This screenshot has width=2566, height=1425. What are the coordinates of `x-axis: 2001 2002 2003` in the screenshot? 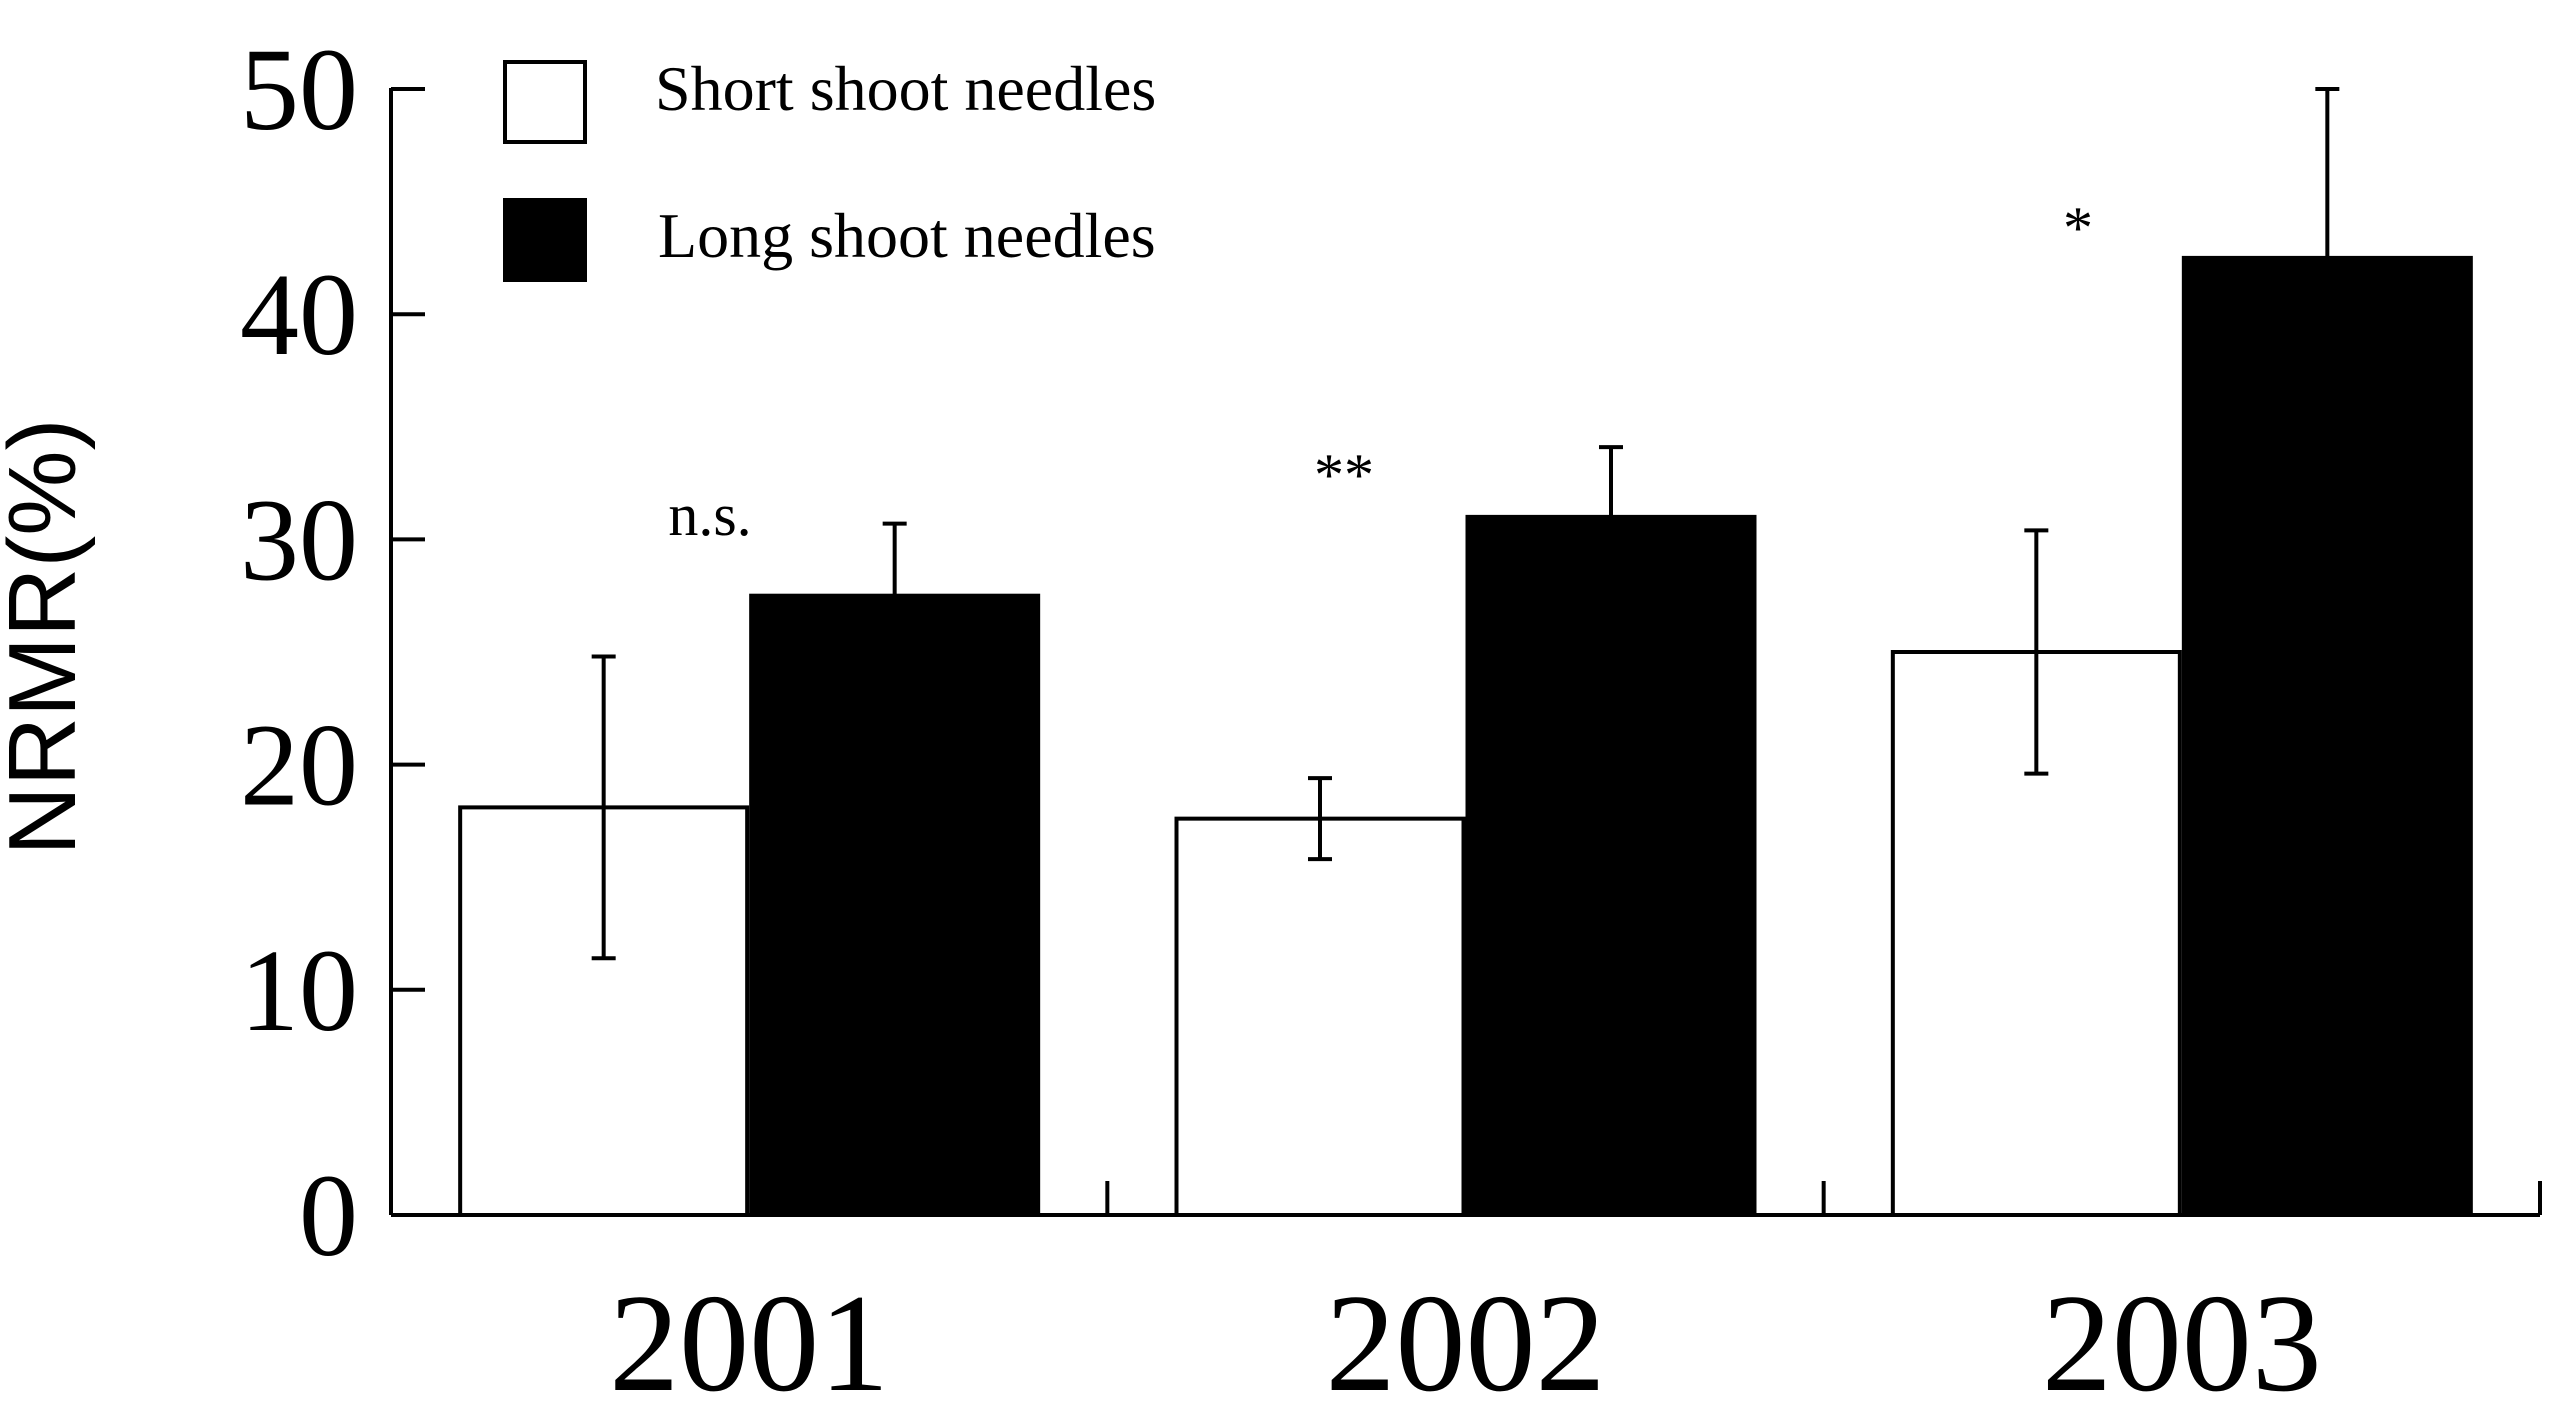 It's located at (1466, 1301).